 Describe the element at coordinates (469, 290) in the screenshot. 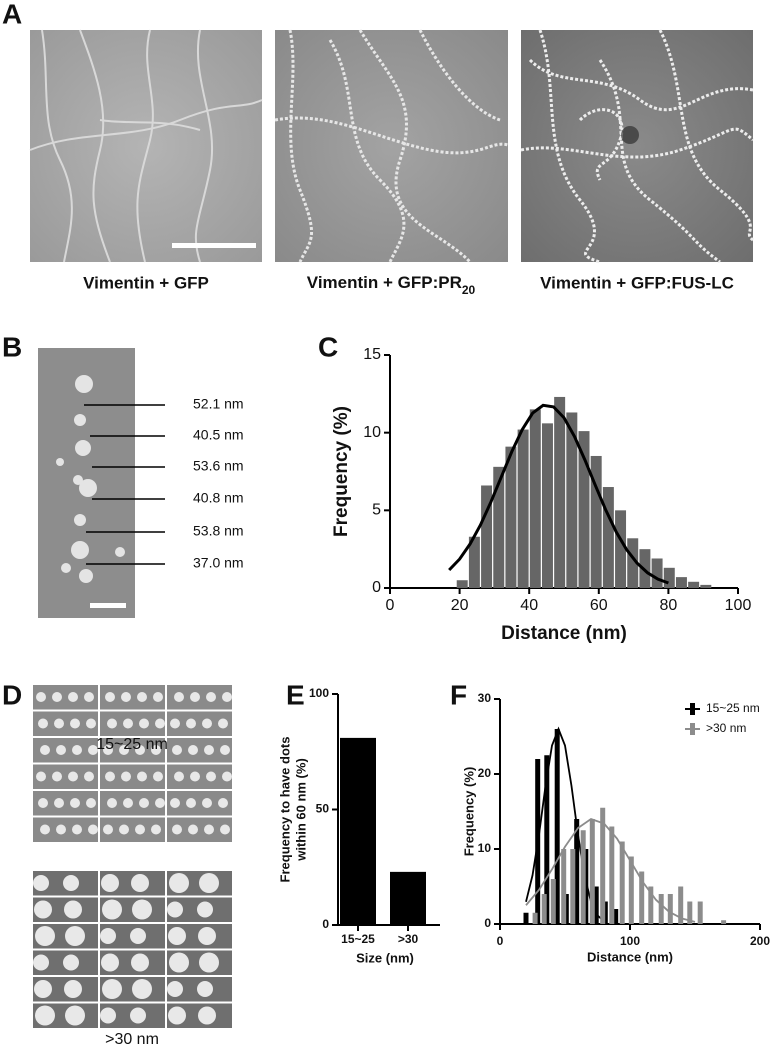

I see `caption-subscript: 20` at that location.